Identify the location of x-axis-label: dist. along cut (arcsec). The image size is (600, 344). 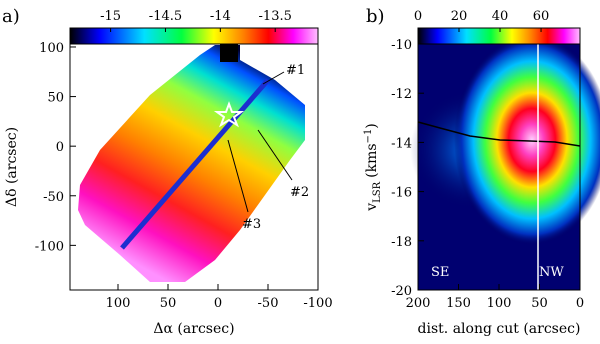
(499, 329).